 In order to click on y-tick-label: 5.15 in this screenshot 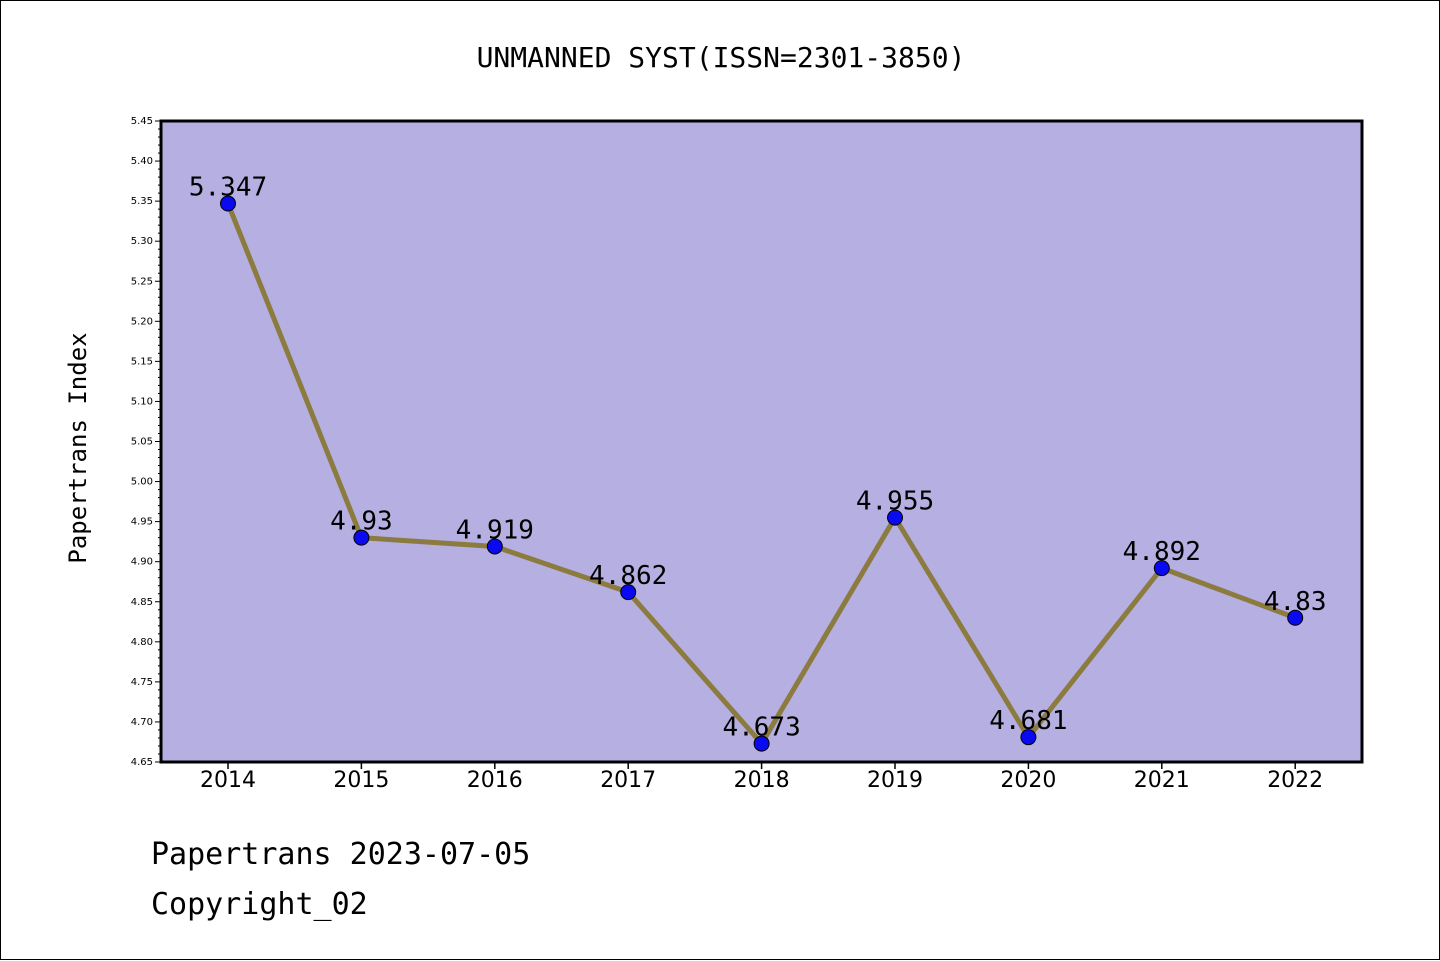, I will do `click(142, 361)`.